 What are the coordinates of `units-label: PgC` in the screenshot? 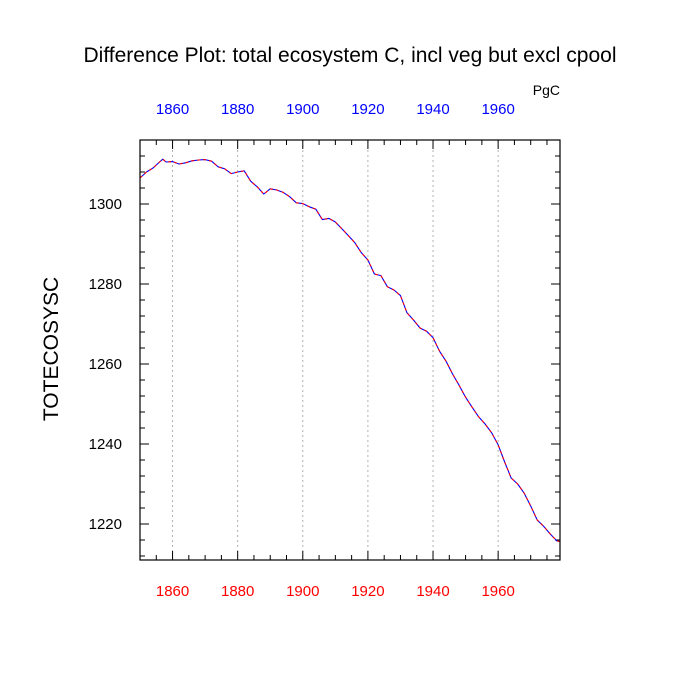 It's located at (546, 90).